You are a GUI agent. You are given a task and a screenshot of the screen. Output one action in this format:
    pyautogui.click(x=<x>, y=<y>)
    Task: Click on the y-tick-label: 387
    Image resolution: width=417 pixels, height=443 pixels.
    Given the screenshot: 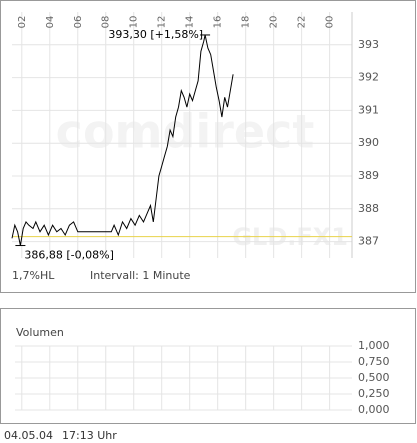 What is the action you would take?
    pyautogui.click(x=368, y=241)
    